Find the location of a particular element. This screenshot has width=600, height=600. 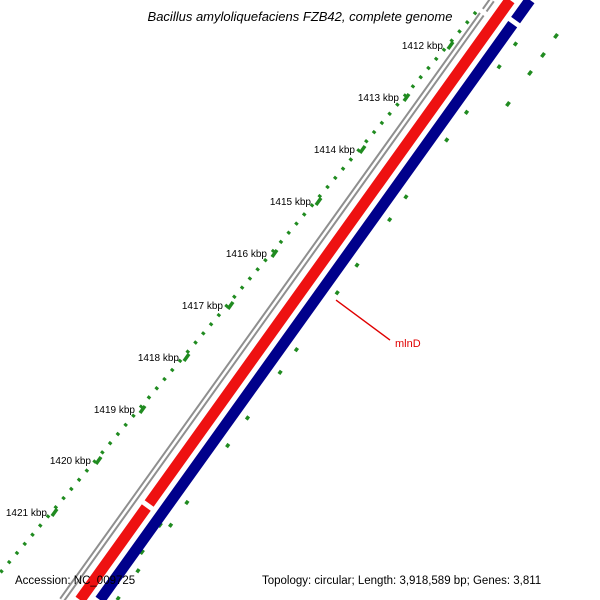

accession-text: Accession: NC_009725 is located at coordinates (75, 581).